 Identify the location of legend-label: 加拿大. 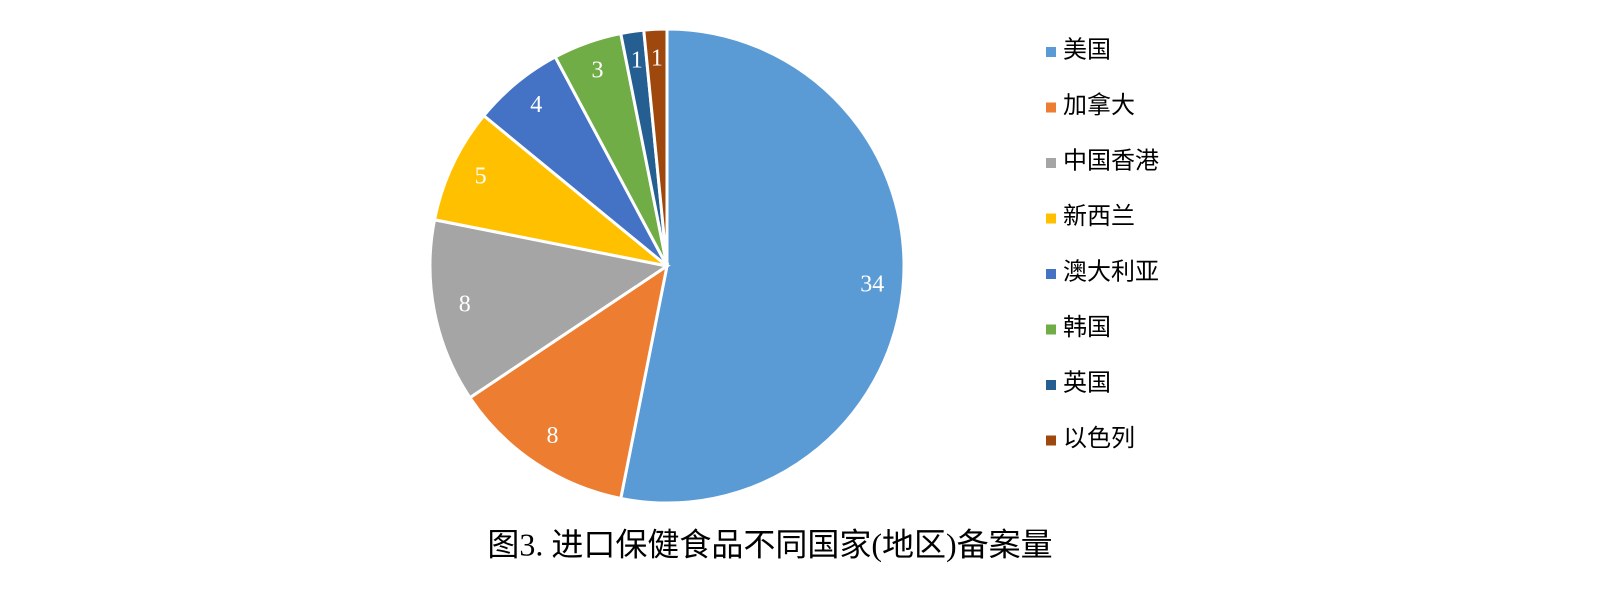
(1099, 105).